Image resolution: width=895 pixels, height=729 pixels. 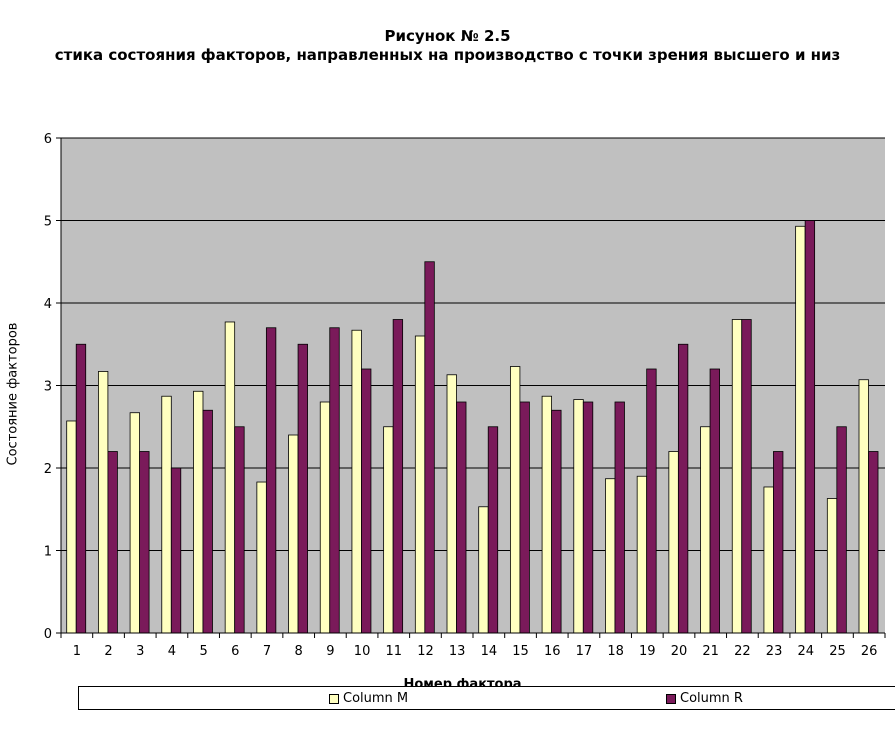 I want to click on x-tick-label: 15, so click(x=520, y=651).